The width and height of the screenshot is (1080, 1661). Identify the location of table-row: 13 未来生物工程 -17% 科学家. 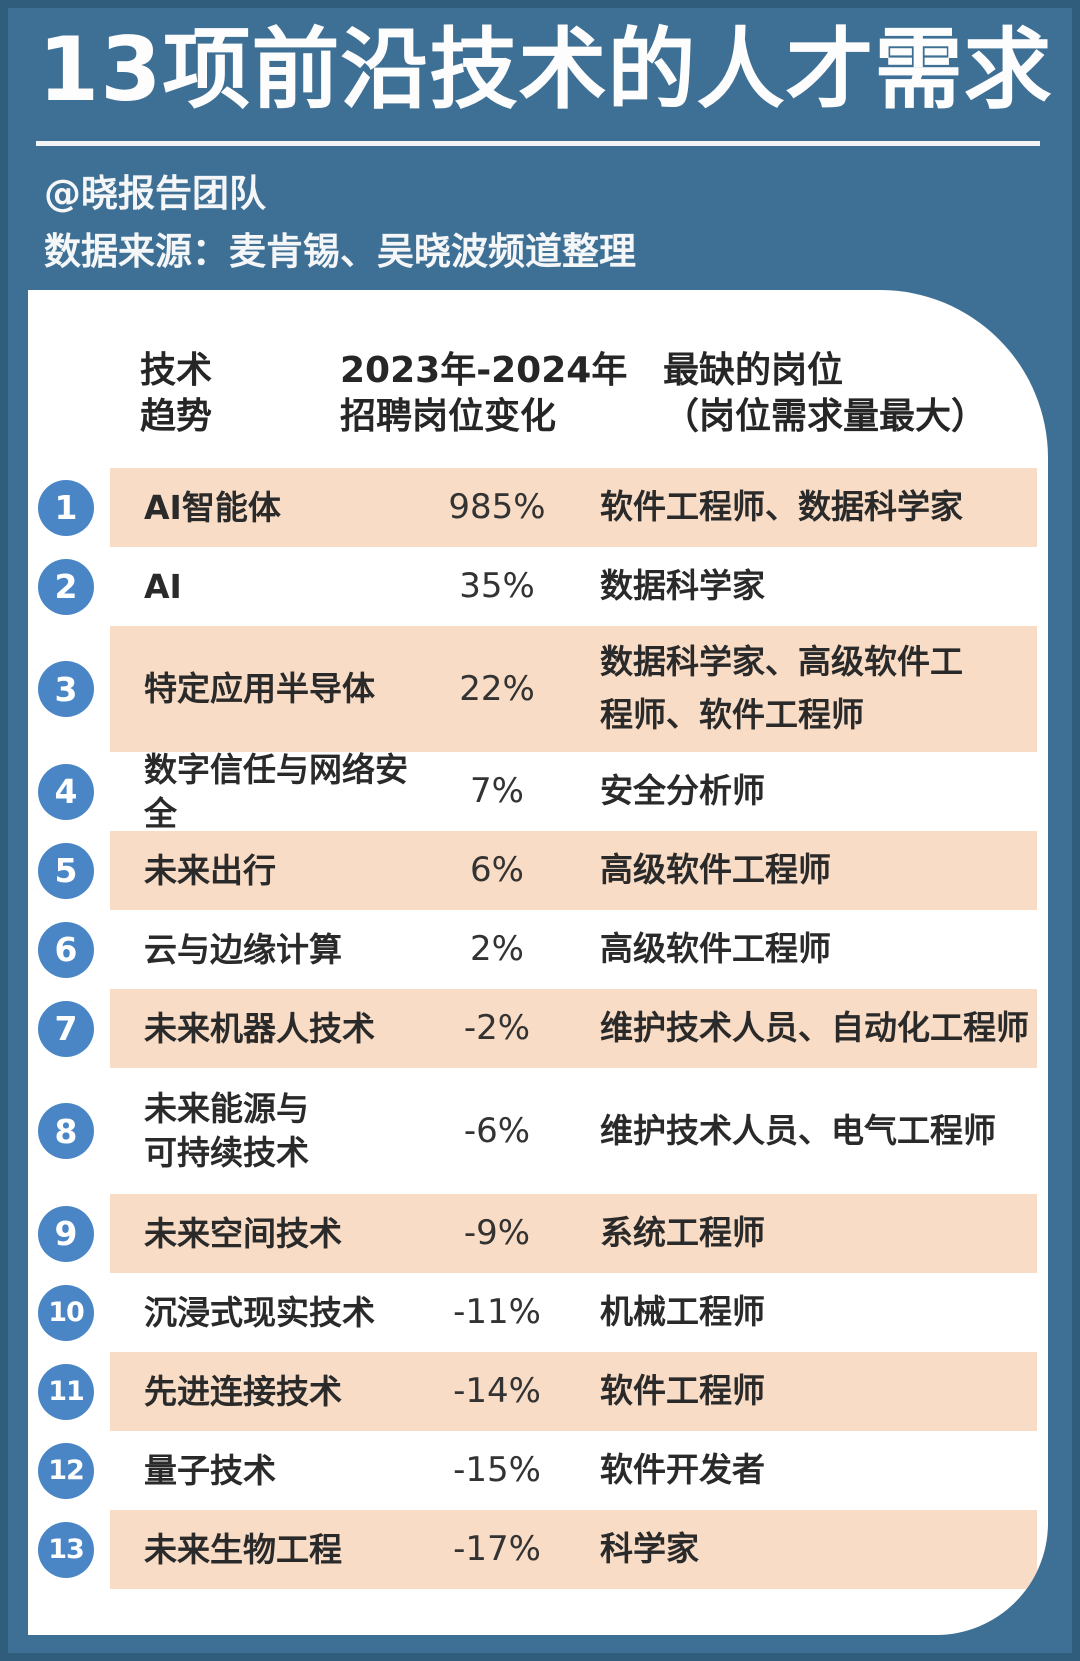
(538, 1549).